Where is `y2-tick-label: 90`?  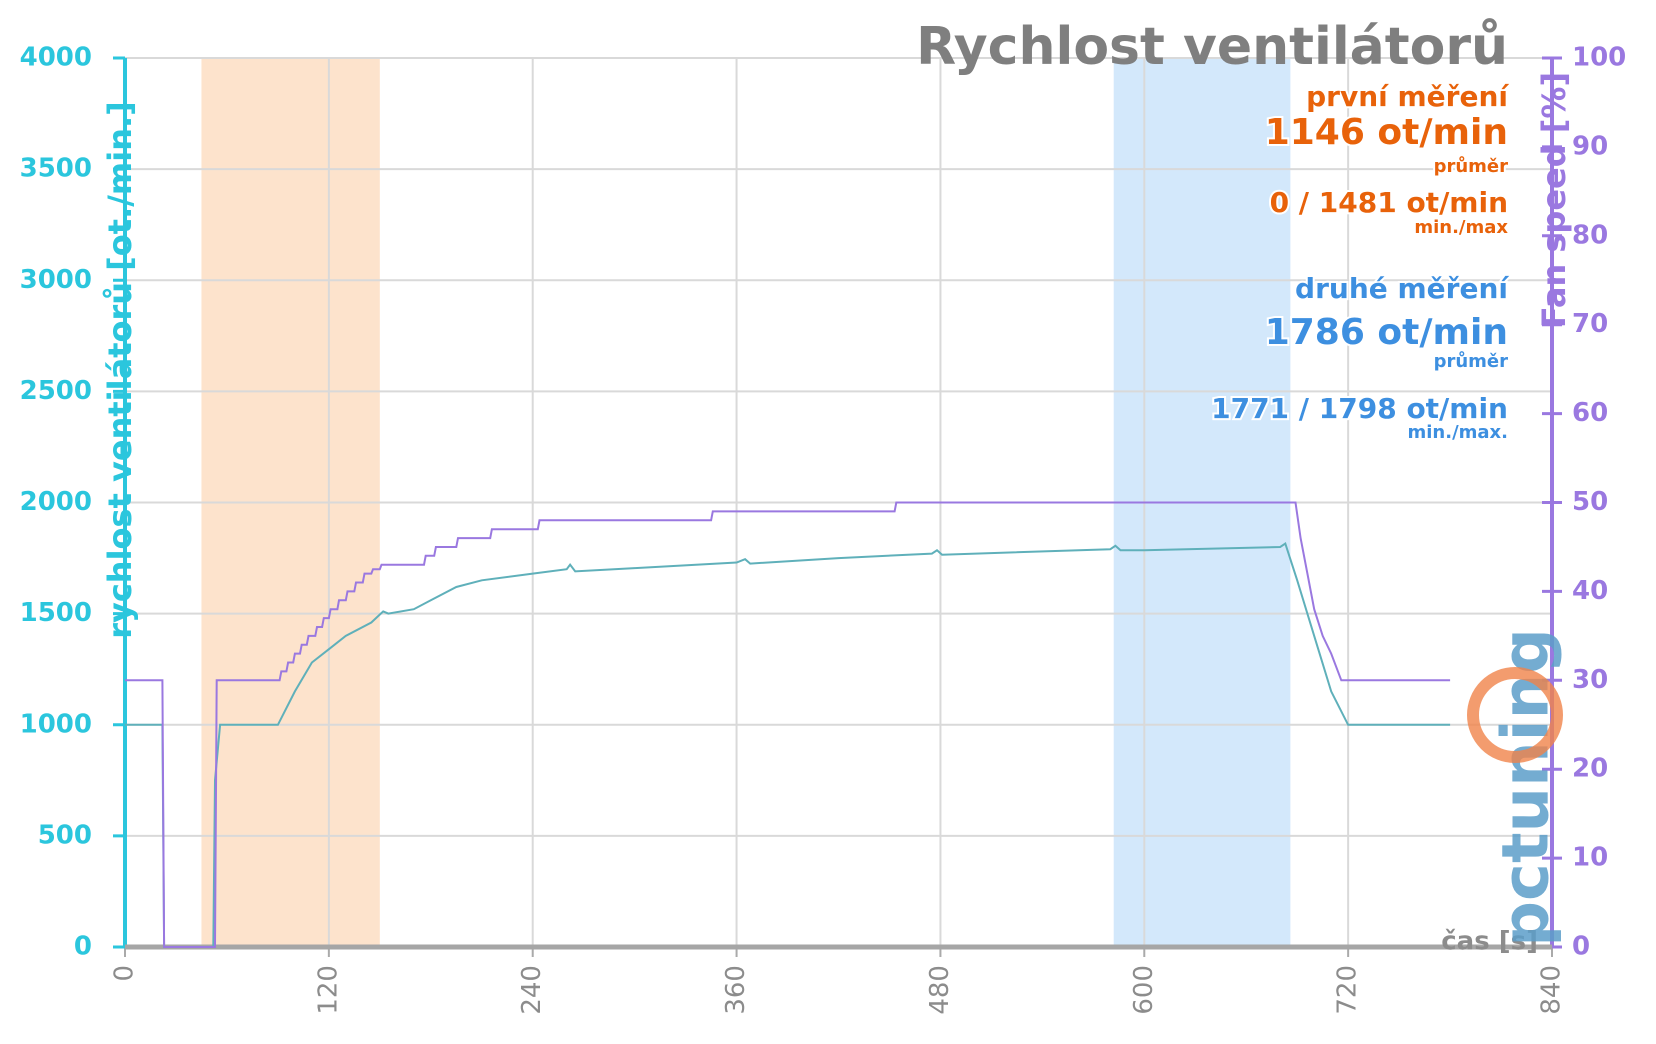 y2-tick-label: 90 is located at coordinates (1590, 146).